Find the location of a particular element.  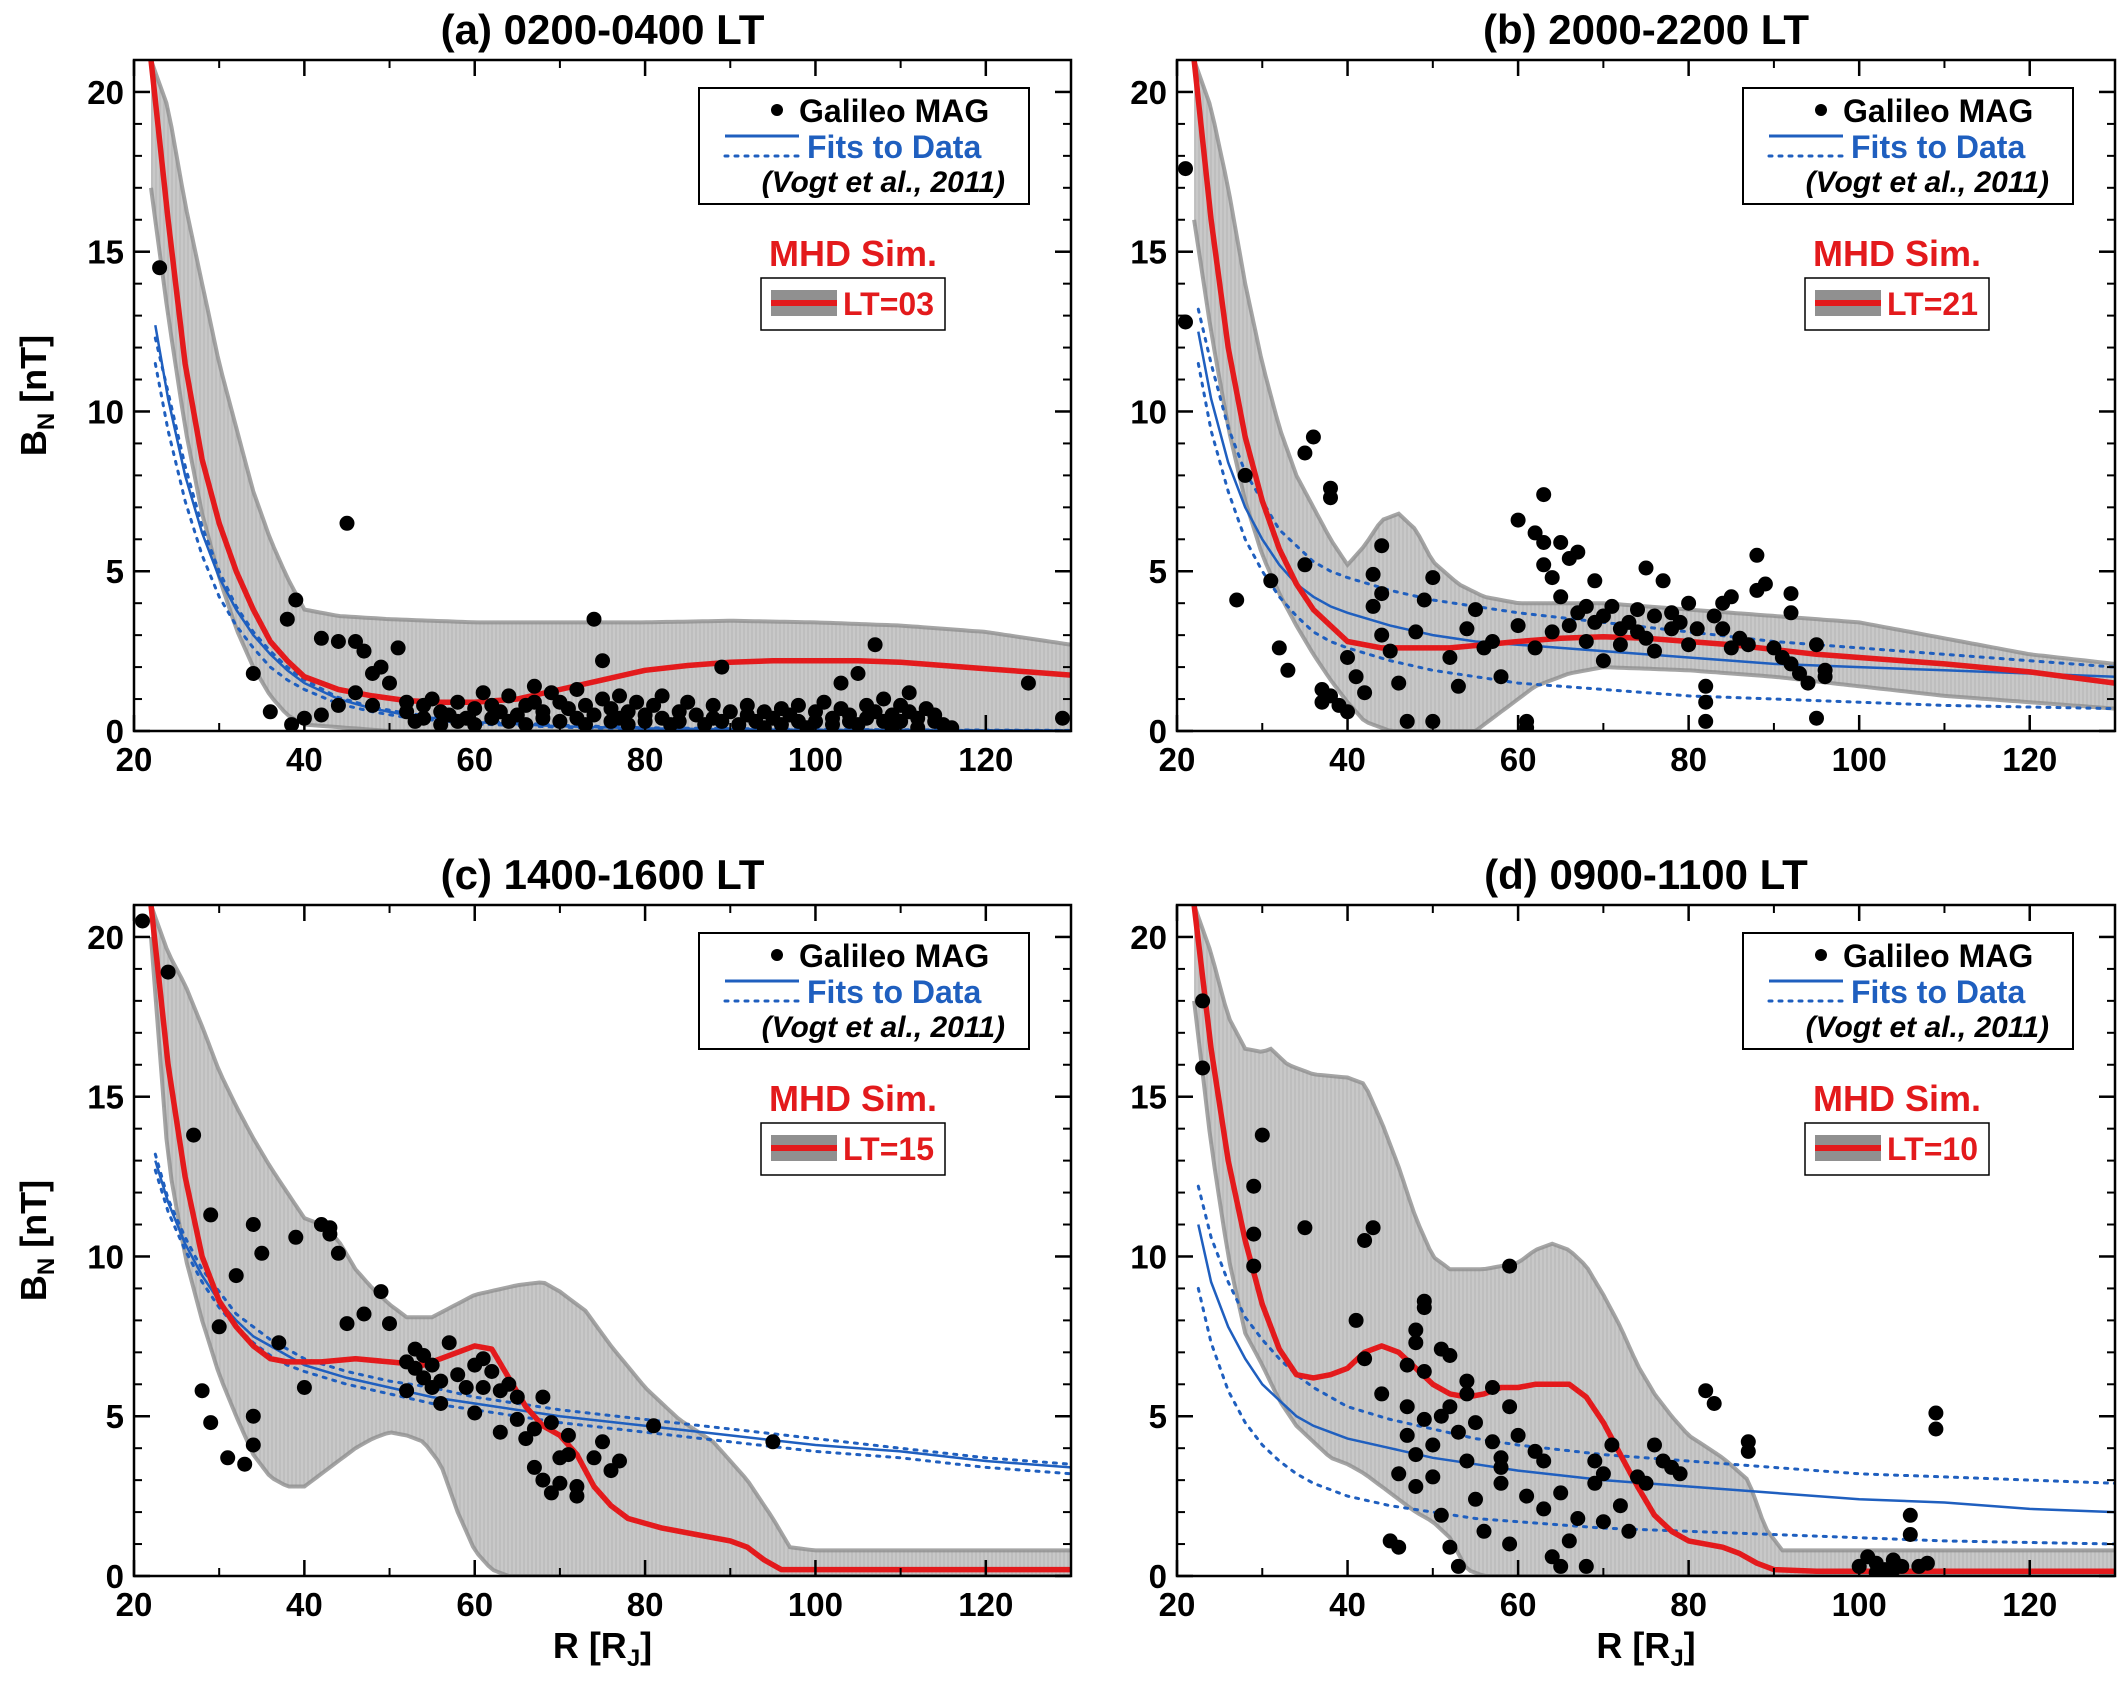

y-tick-label: 15 is located at coordinates (105, 252).